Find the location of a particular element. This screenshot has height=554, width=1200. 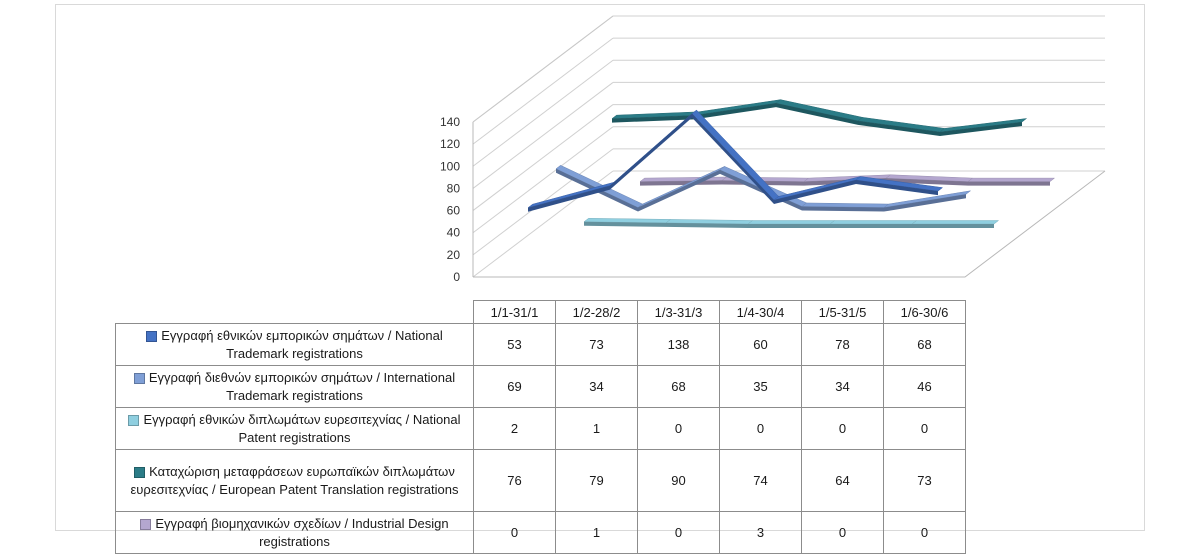

data-label: 2 is located at coordinates (514, 428).